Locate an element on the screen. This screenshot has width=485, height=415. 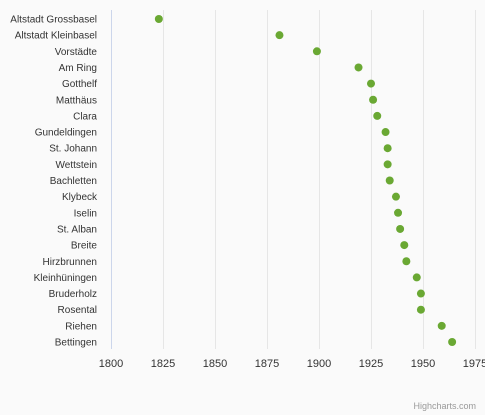
category-label: Matthäus is located at coordinates (76, 100).